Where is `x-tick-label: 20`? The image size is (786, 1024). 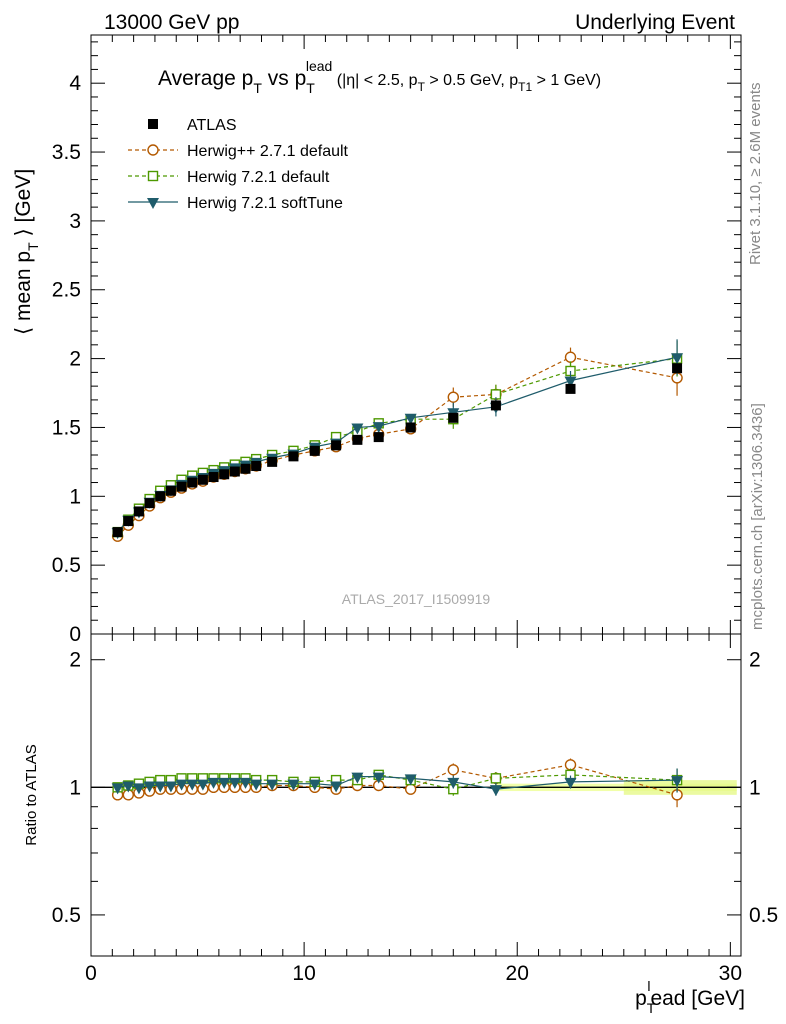 x-tick-label: 20 is located at coordinates (517, 973).